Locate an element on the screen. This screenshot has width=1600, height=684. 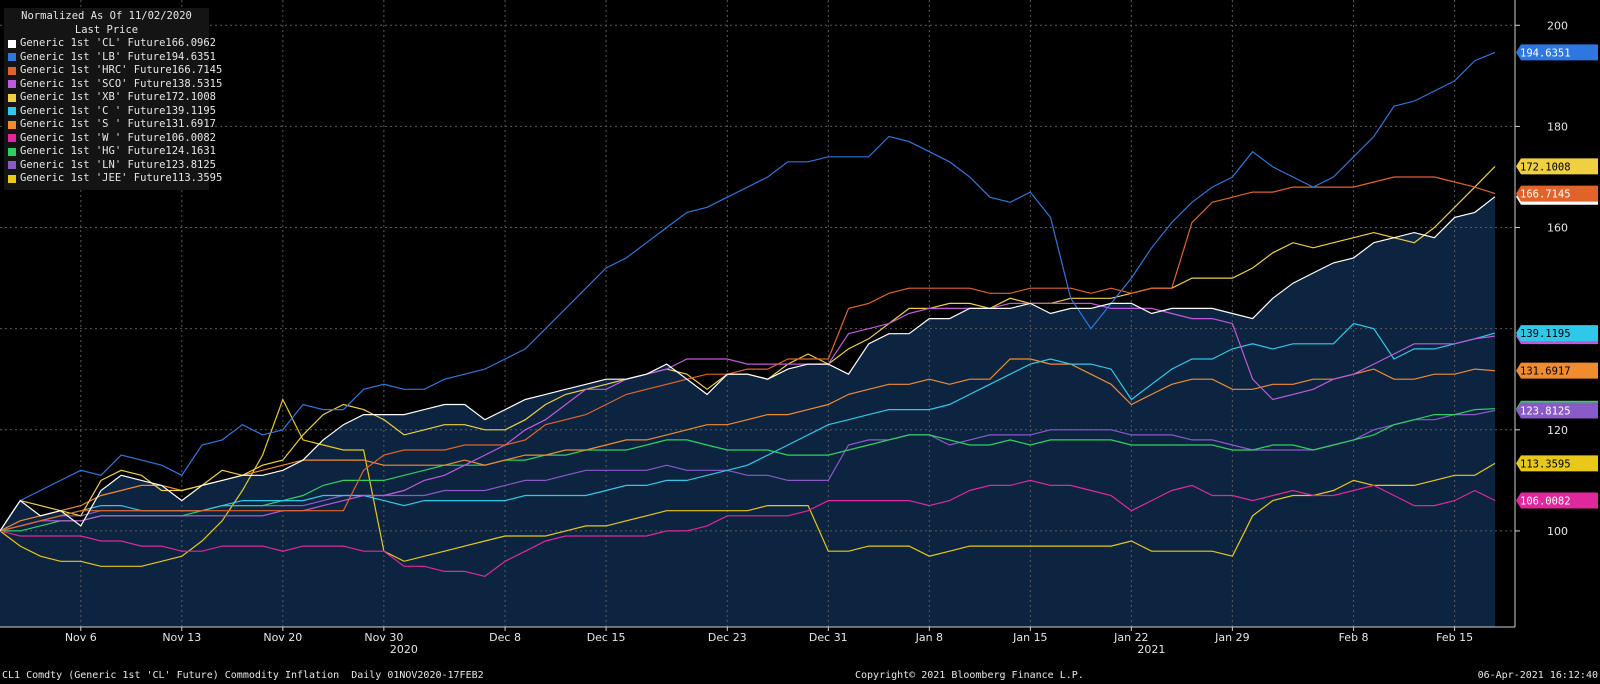
x-tick-label: Nov 20 is located at coordinates (282, 637).